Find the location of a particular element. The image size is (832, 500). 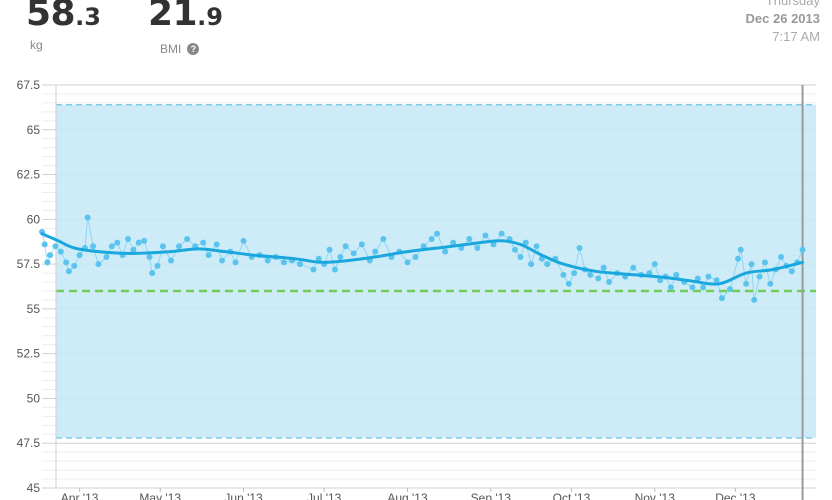

bmi-value: 21.9 is located at coordinates (185, 16).